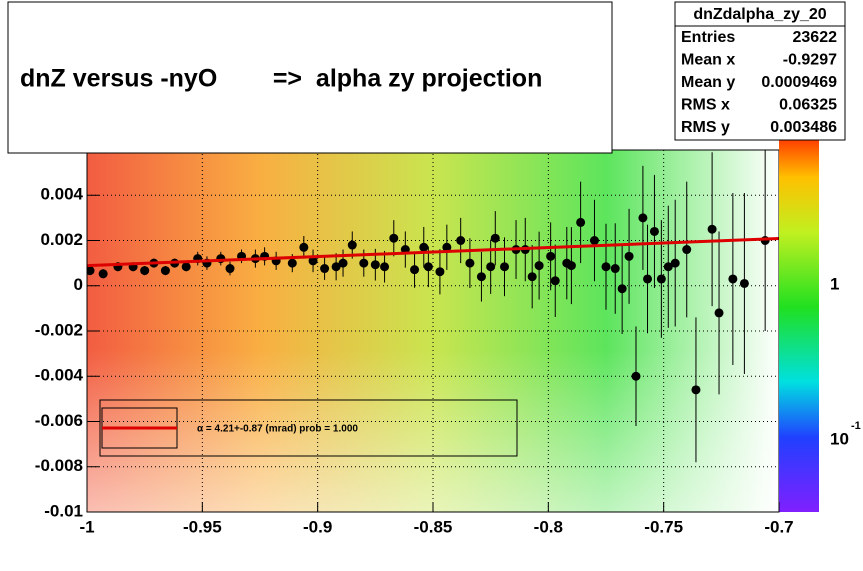 The image size is (863, 571). Describe the element at coordinates (317, 526) in the screenshot. I see `x-tick-label: -0.9` at that location.